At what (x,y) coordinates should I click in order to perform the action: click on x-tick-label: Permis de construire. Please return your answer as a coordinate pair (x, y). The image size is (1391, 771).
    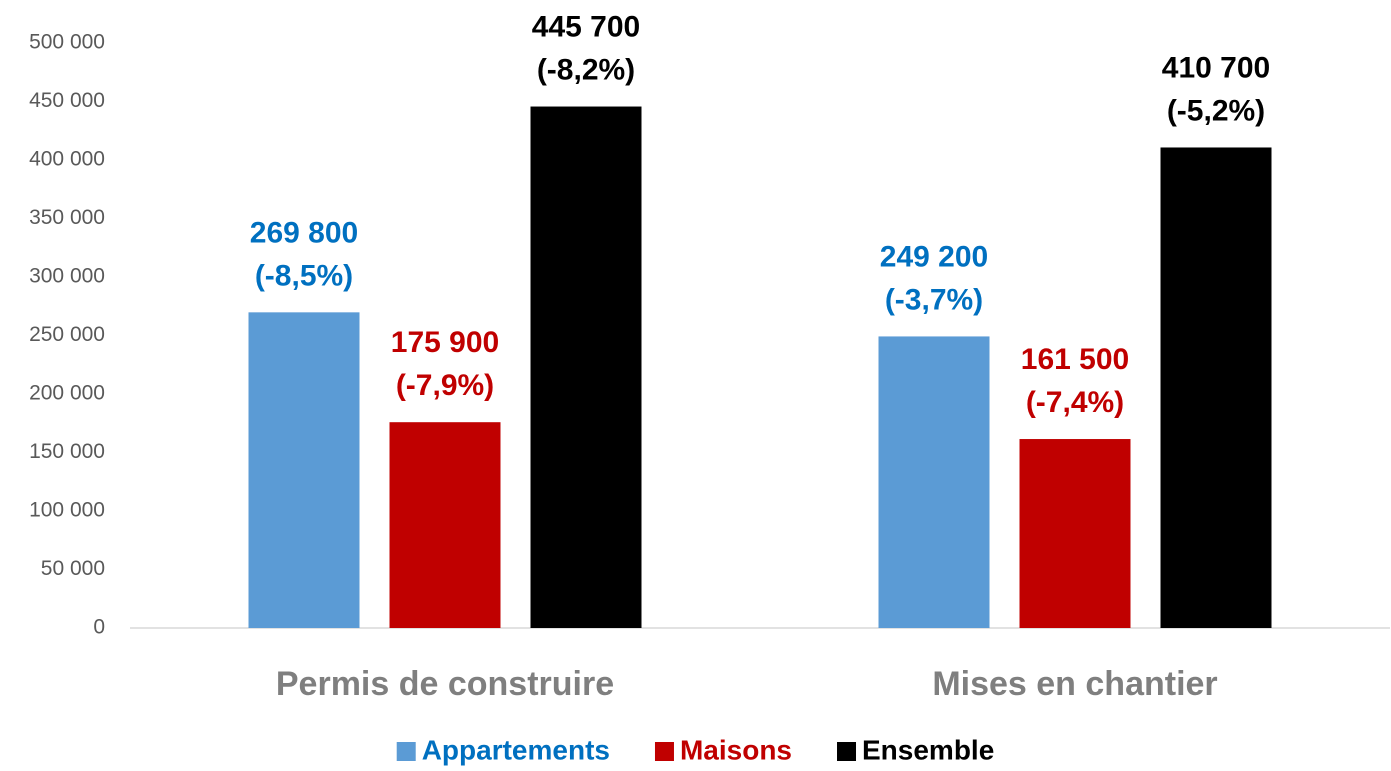
    Looking at the image, I should click on (445, 684).